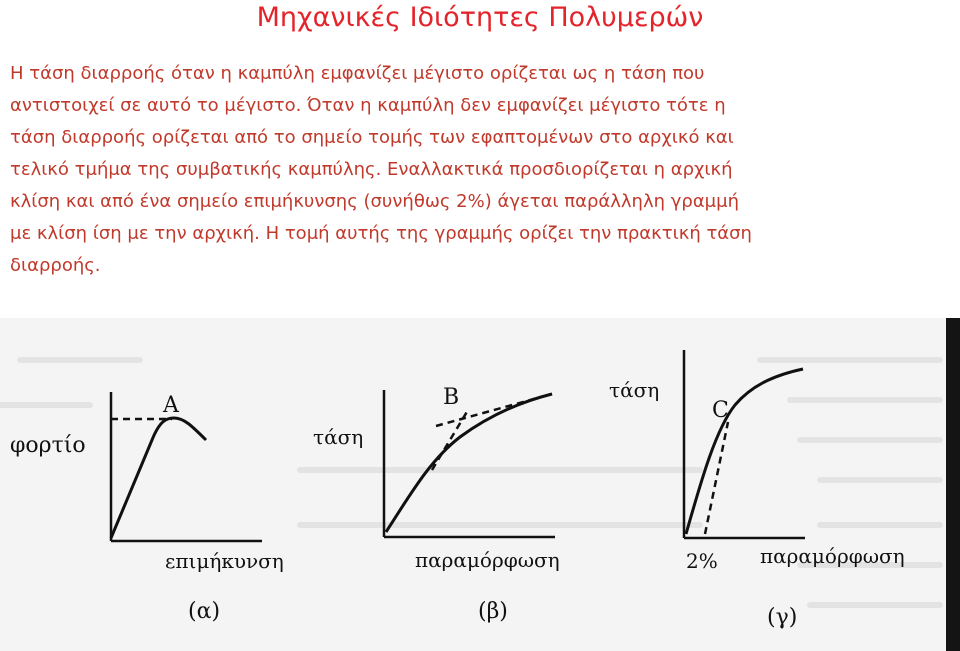 The height and width of the screenshot is (651, 960). What do you see at coordinates (493, 611) in the screenshot?
I see `panel-b-caption: (β)` at bounding box center [493, 611].